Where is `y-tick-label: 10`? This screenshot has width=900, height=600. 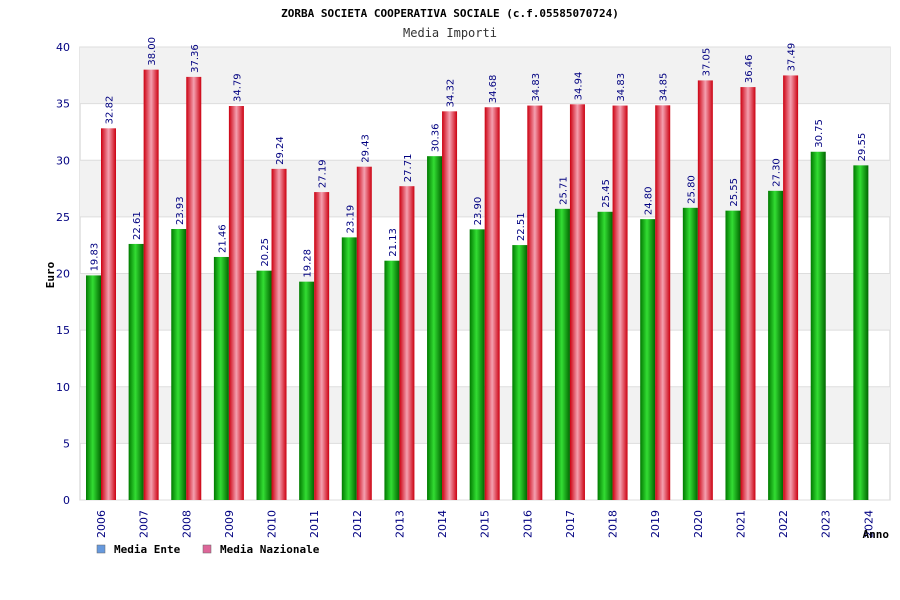
y-tick-label: 10 is located at coordinates (63, 387).